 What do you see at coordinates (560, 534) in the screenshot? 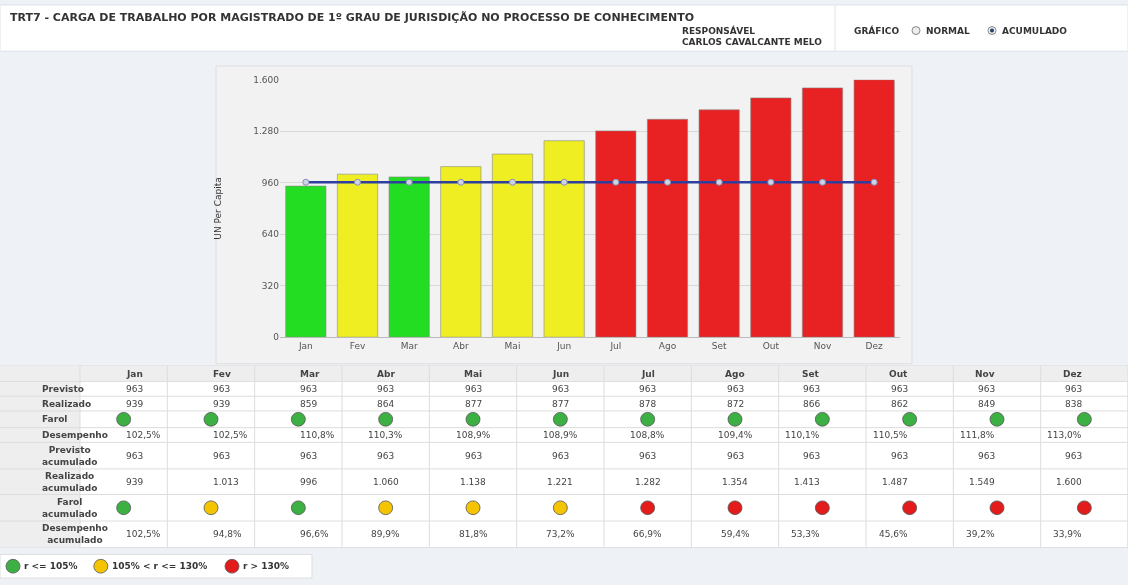
I see `text: 73,2%` at bounding box center [560, 534].